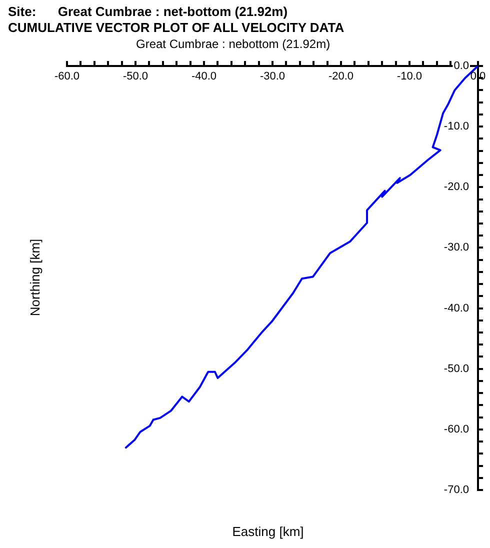 This screenshot has height=548, width=490. Describe the element at coordinates (273, 76) in the screenshot. I see `x-tick-label: -30.0` at that location.